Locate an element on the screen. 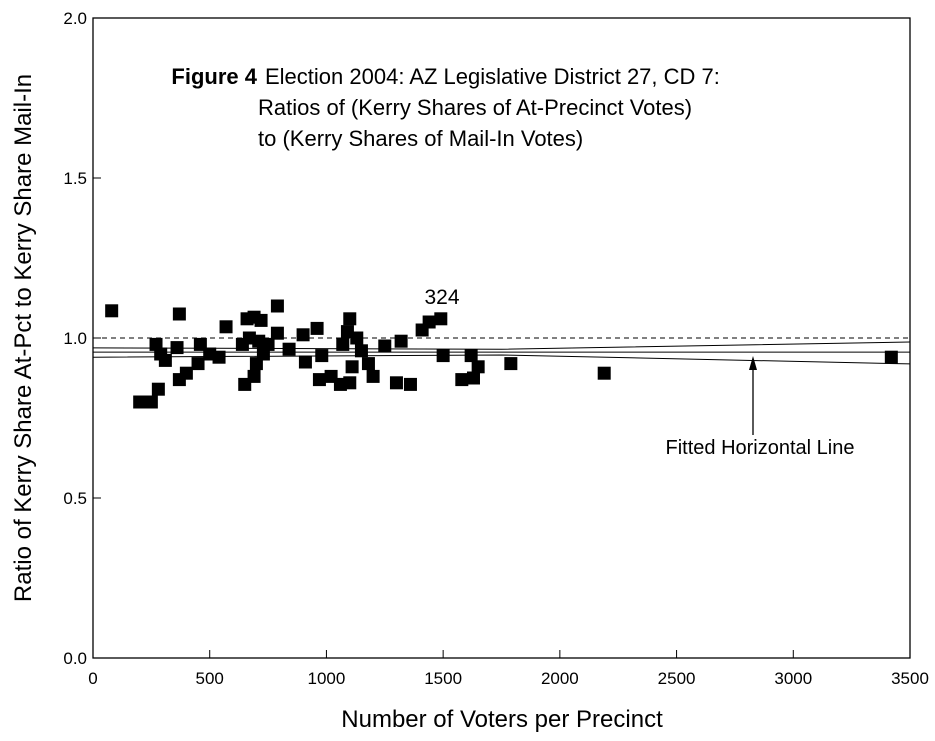 This screenshot has width=935, height=741. x-tick-label: 2500 is located at coordinates (677, 678).